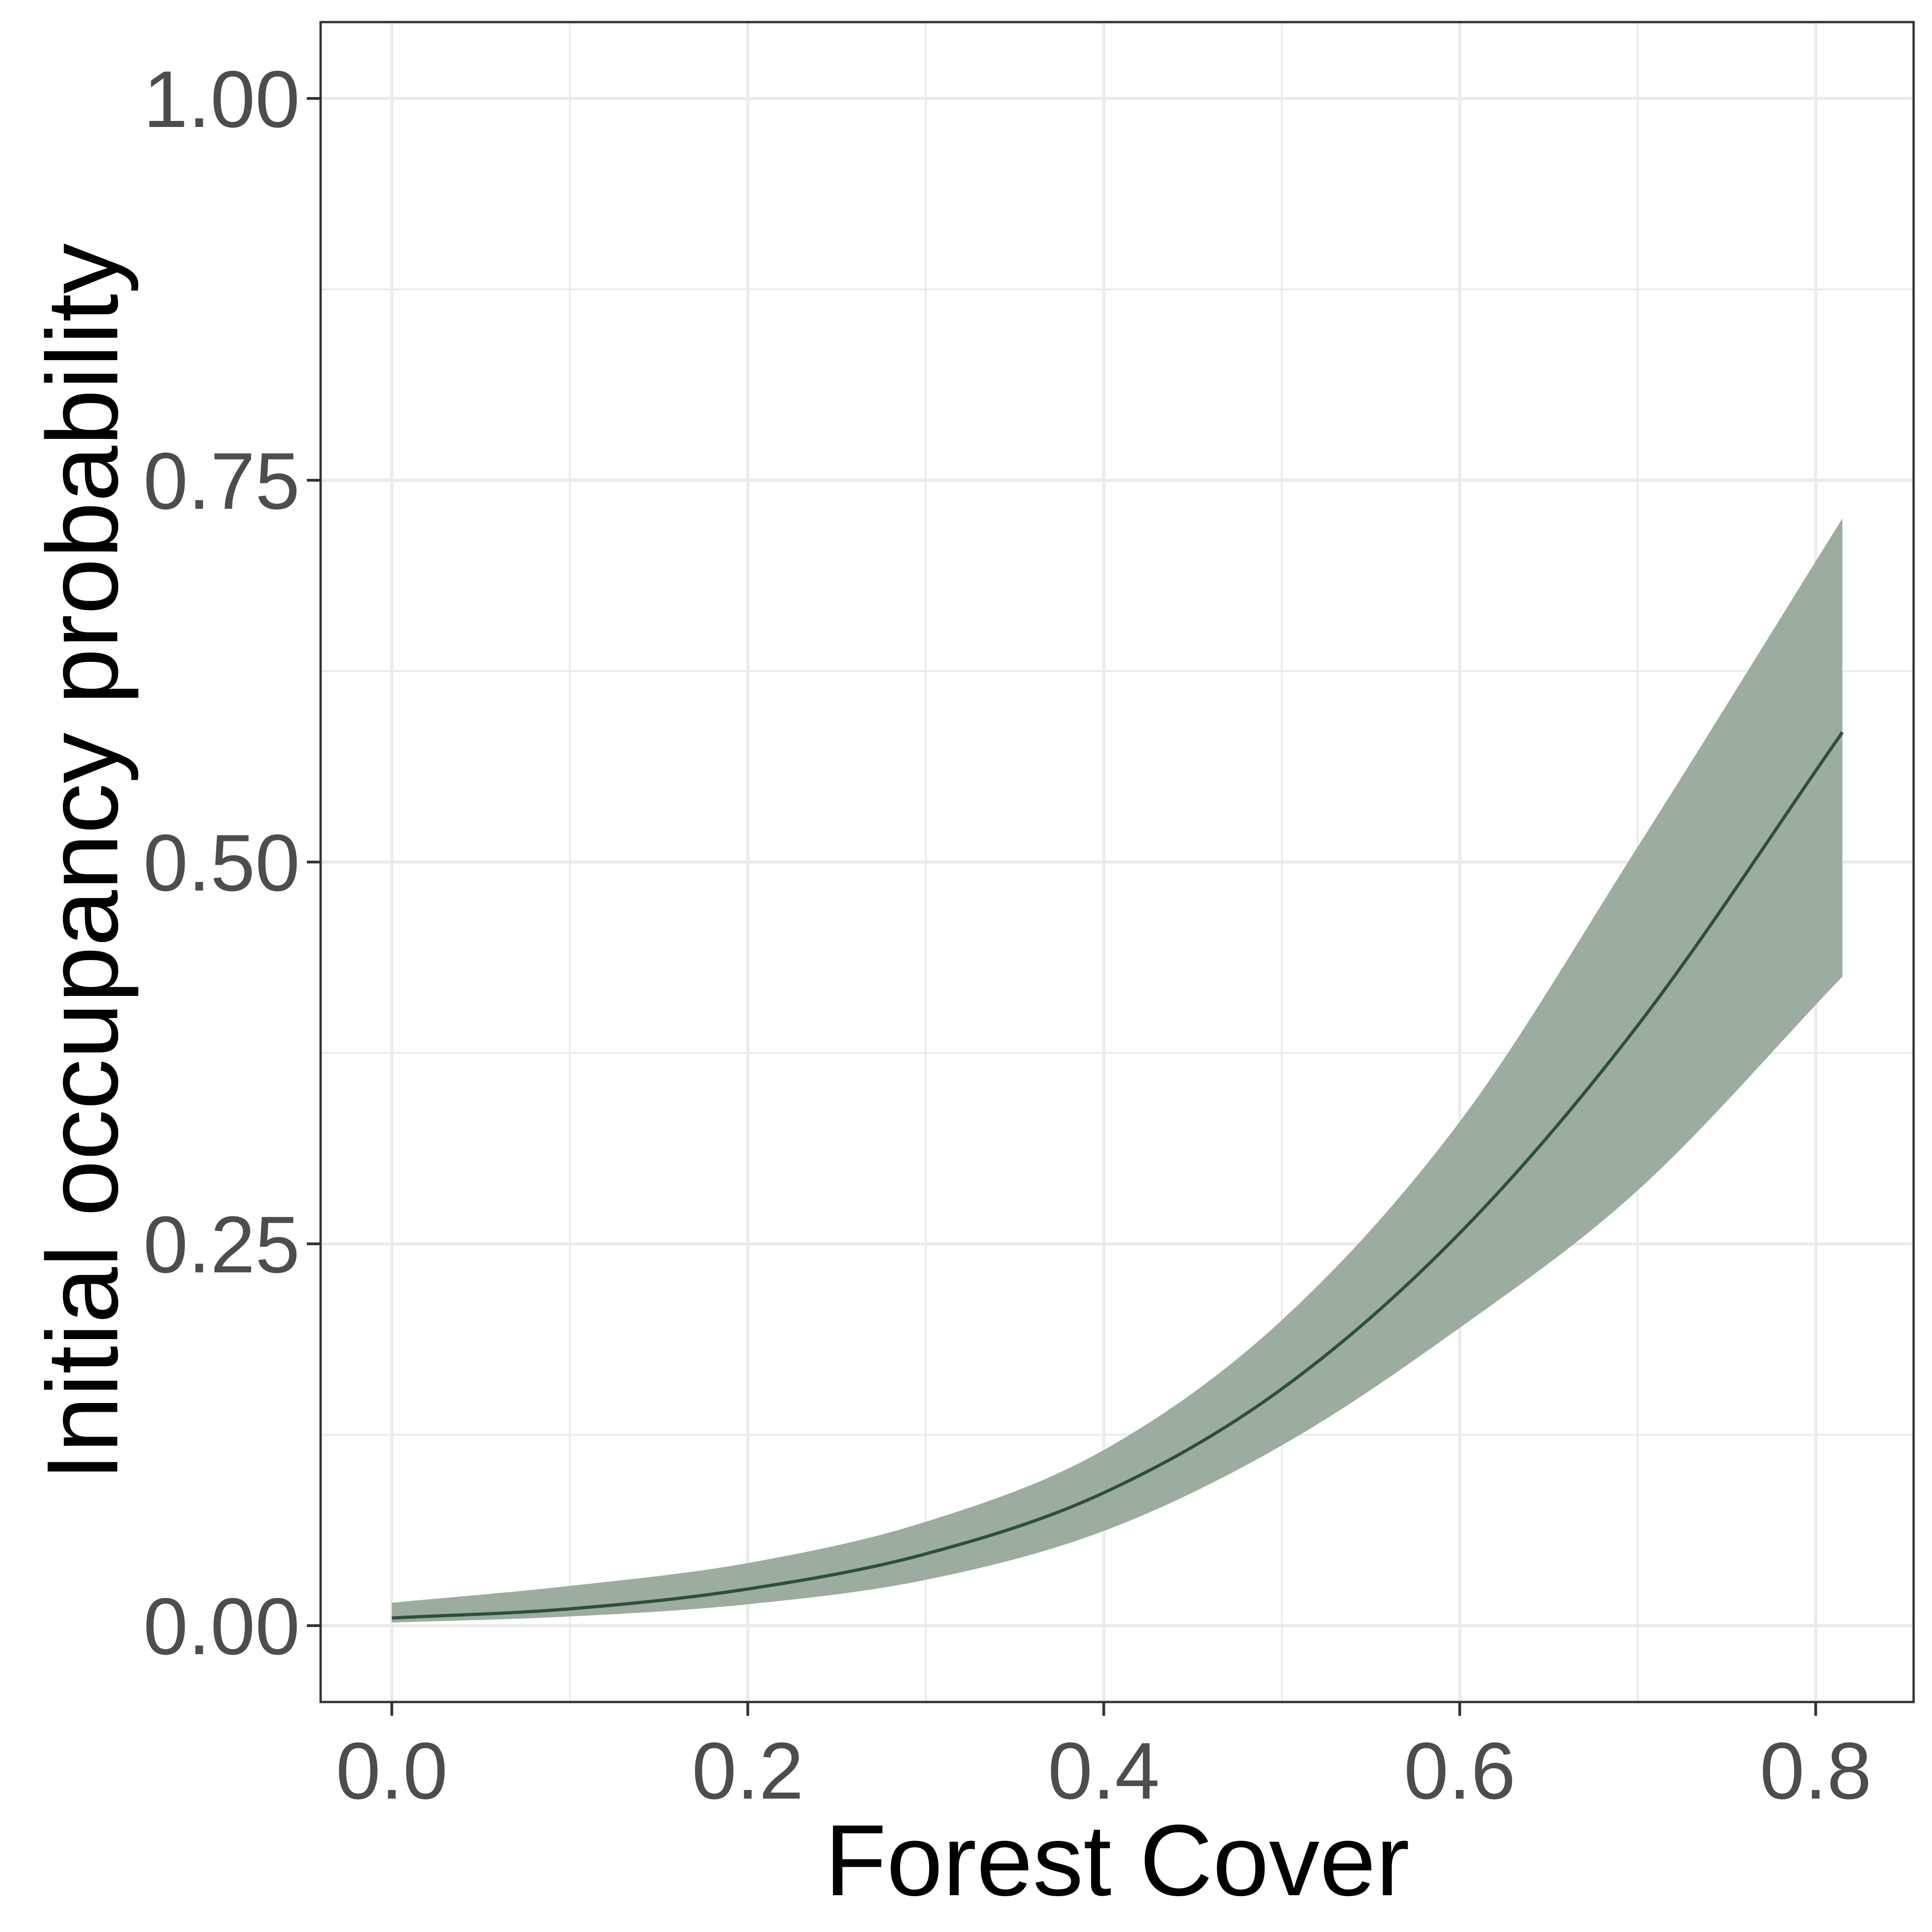 The width and height of the screenshot is (1932, 1932). Describe the element at coordinates (392, 1771) in the screenshot. I see `x-tick-label: 0.0` at that location.